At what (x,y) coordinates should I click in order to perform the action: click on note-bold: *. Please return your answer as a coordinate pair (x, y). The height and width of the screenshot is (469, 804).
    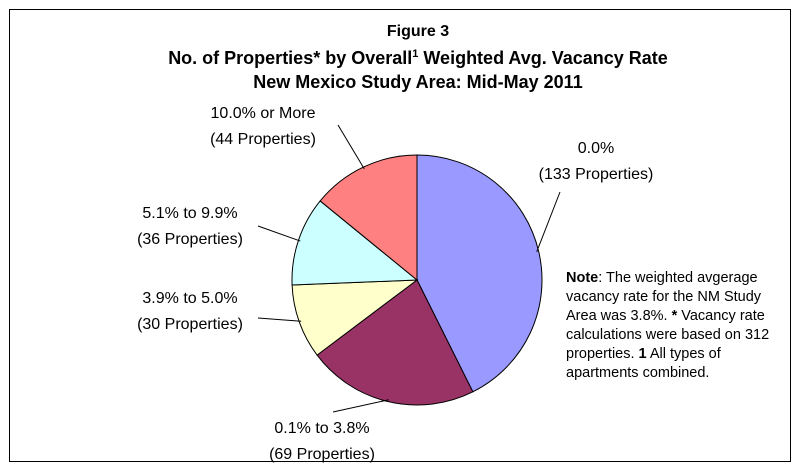
    Looking at the image, I should click on (674, 316).